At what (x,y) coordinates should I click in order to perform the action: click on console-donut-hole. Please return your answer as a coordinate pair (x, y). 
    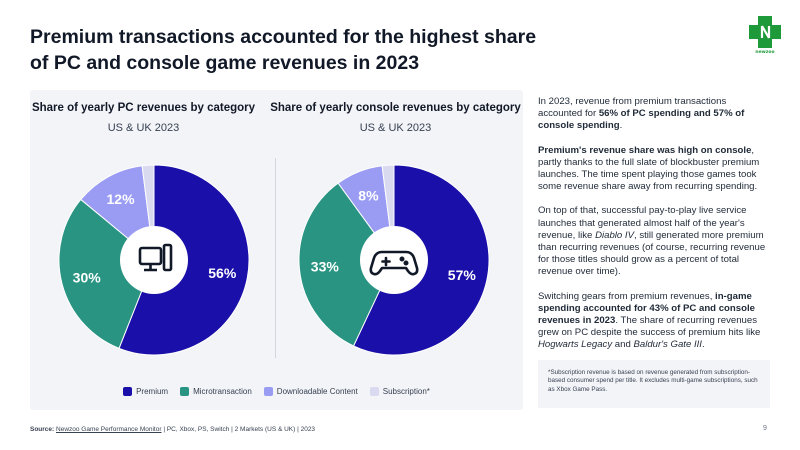
    Looking at the image, I should click on (394, 260).